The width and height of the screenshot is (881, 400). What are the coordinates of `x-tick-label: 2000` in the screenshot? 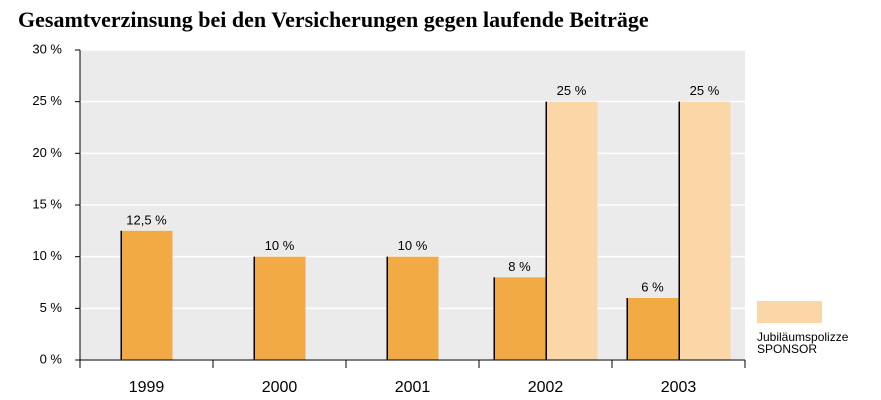 It's located at (280, 387).